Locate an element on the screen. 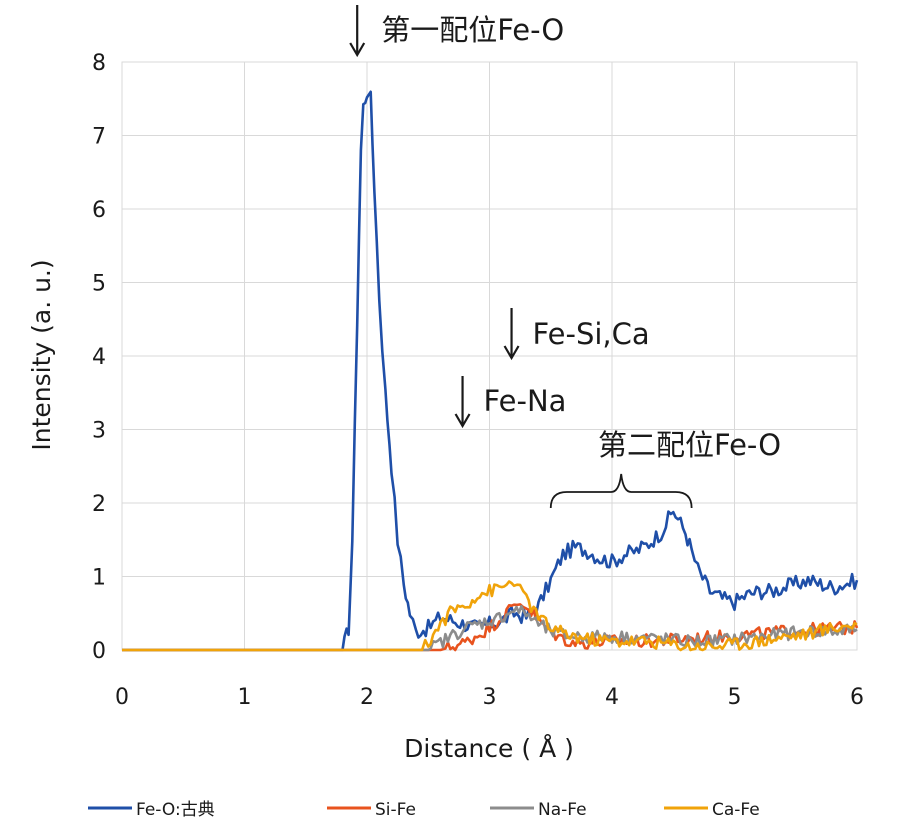 The height and width of the screenshot is (840, 897). legend-item: Si-Fe is located at coordinates (371, 810).